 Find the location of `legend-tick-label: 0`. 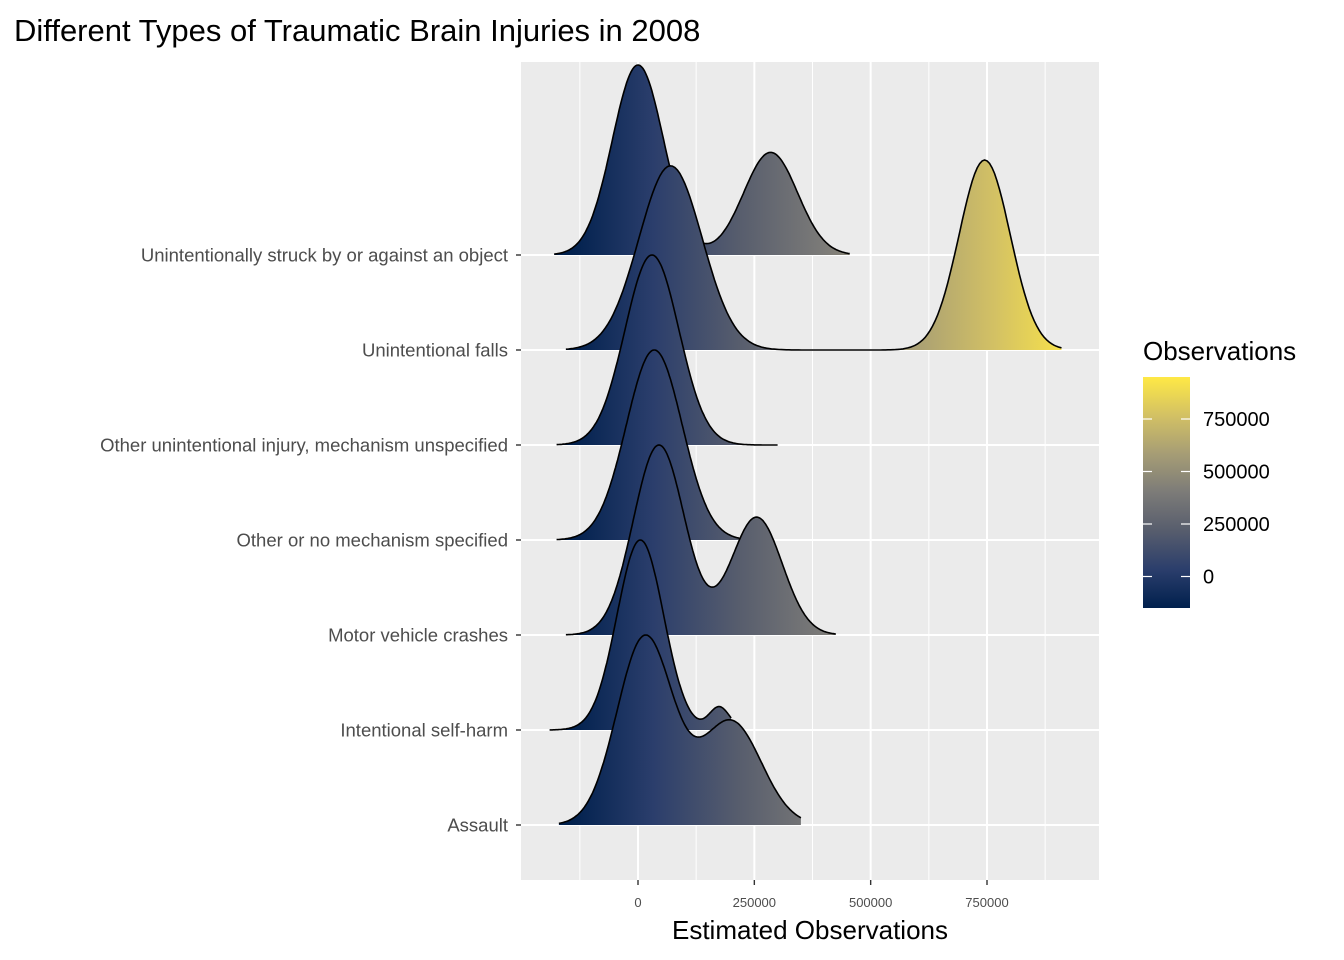

legend-tick-label: 0 is located at coordinates (1208, 578).